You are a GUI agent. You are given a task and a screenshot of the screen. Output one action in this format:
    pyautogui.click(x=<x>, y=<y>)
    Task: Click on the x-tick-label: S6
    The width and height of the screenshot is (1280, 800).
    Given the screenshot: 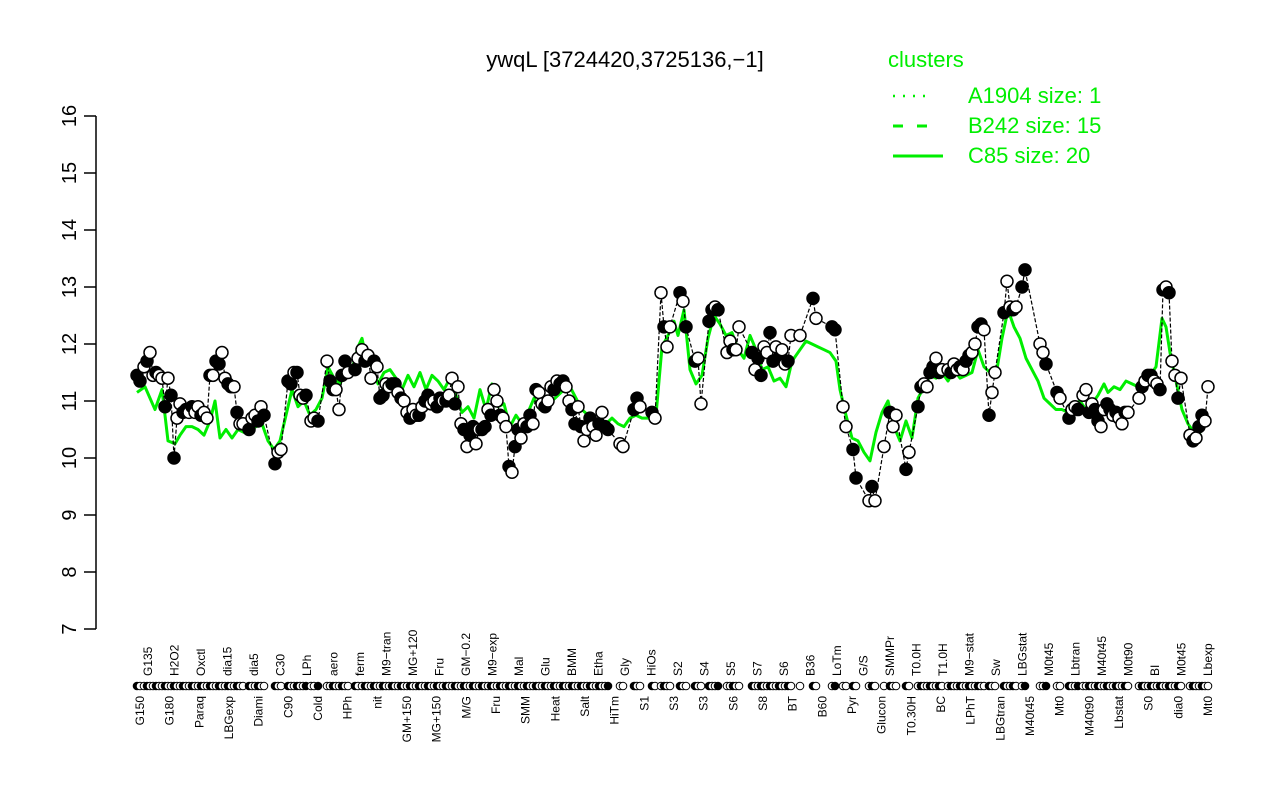 What is the action you would take?
    pyautogui.click(x=733, y=703)
    